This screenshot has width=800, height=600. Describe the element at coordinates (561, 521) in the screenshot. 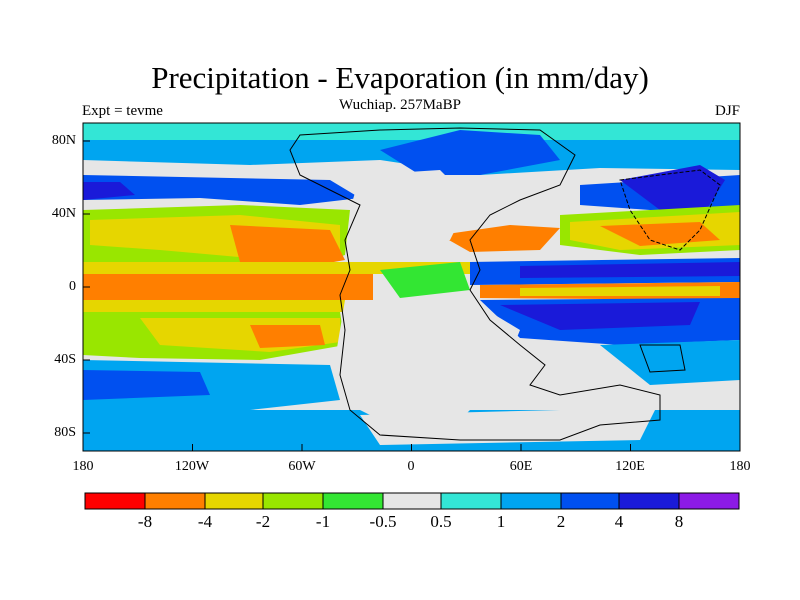

I see `colorbar-label: 2` at that location.